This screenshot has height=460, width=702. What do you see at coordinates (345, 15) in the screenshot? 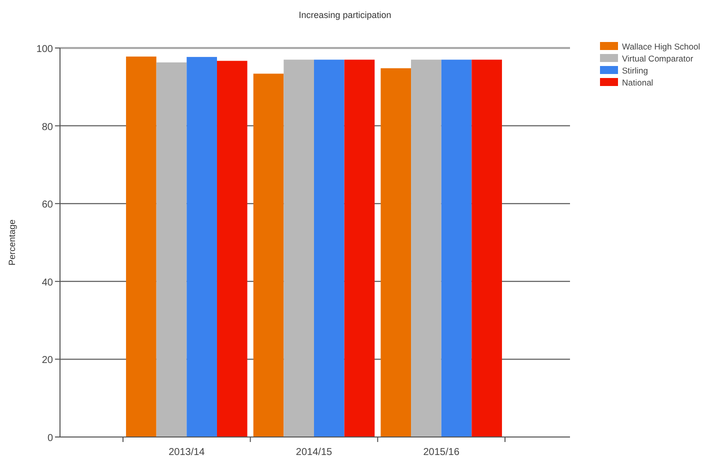
I see `chart-title: Increasing participation` at bounding box center [345, 15].